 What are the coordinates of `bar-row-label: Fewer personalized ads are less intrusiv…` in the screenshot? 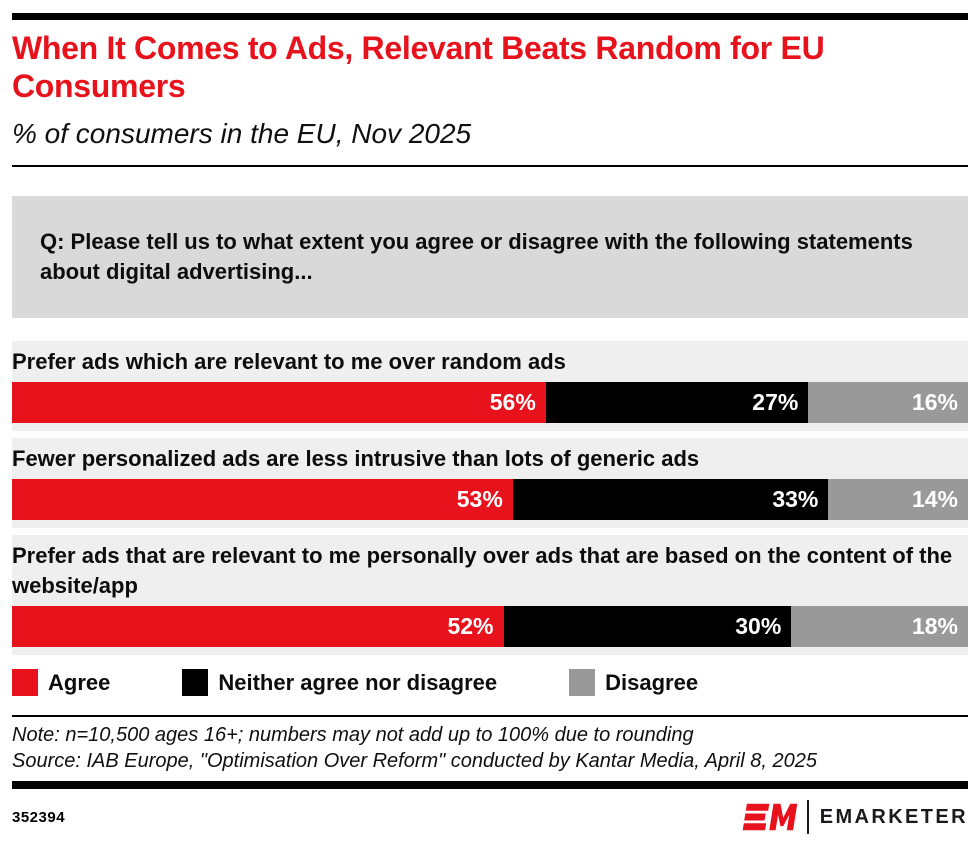 It's located at (356, 458).